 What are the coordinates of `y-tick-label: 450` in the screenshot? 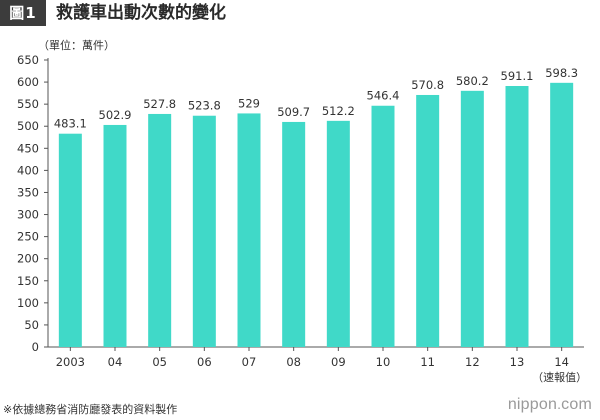 It's located at (28, 148).